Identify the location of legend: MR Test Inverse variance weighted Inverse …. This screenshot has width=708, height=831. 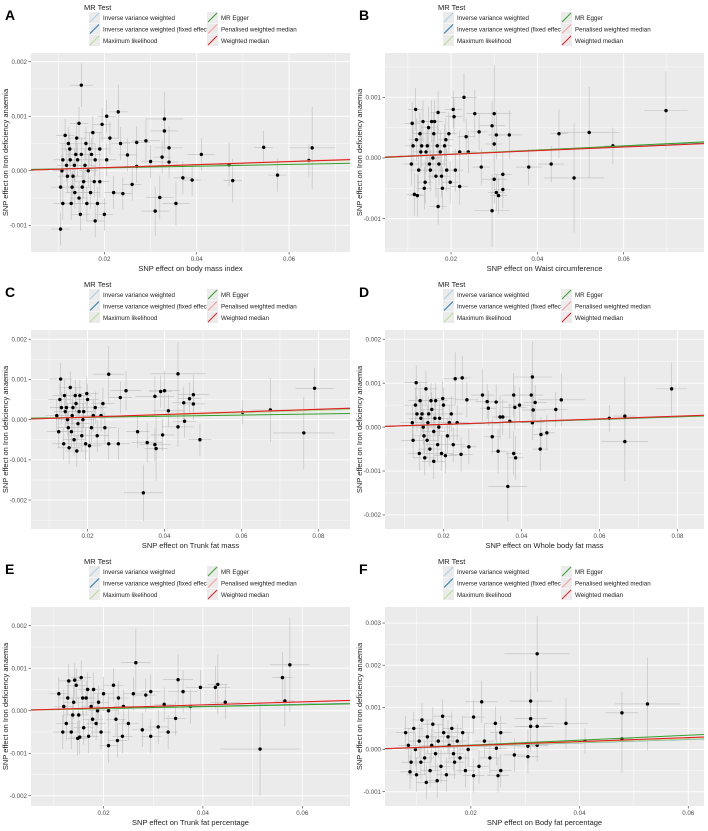
(544, 24).